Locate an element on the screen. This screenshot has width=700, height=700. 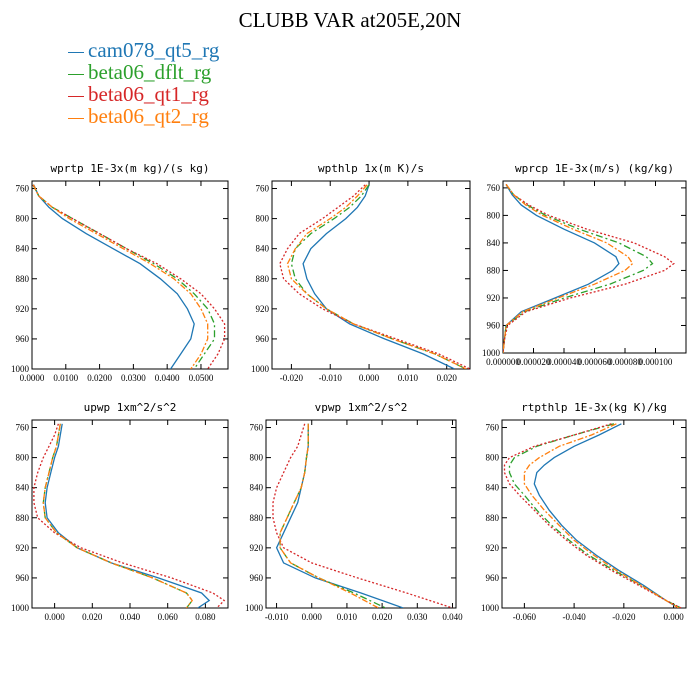
x-tick-label: 0.0400 is located at coordinates (167, 378).